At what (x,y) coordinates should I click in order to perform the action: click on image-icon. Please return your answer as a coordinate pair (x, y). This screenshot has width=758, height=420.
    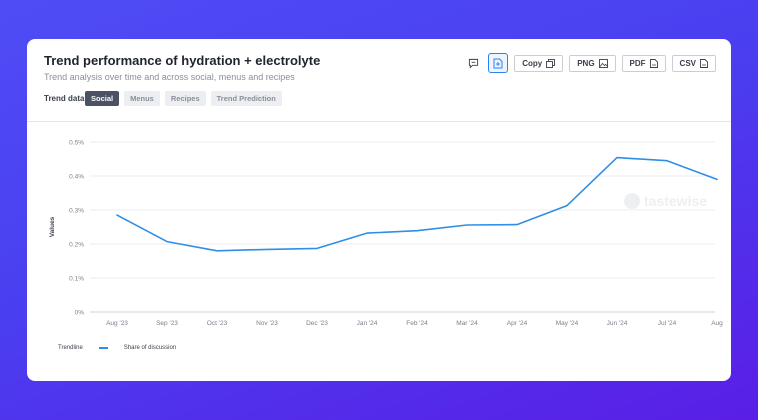
    Looking at the image, I should click on (603, 63).